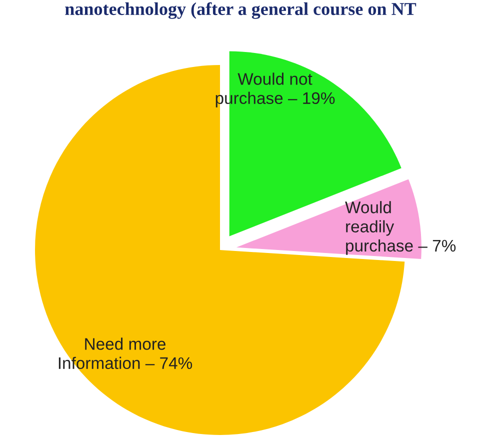 Image resolution: width=481 pixels, height=445 pixels. Describe the element at coordinates (240, 10) in the screenshot. I see `chart-title: nanotechnology (after a general course on NT` at that location.